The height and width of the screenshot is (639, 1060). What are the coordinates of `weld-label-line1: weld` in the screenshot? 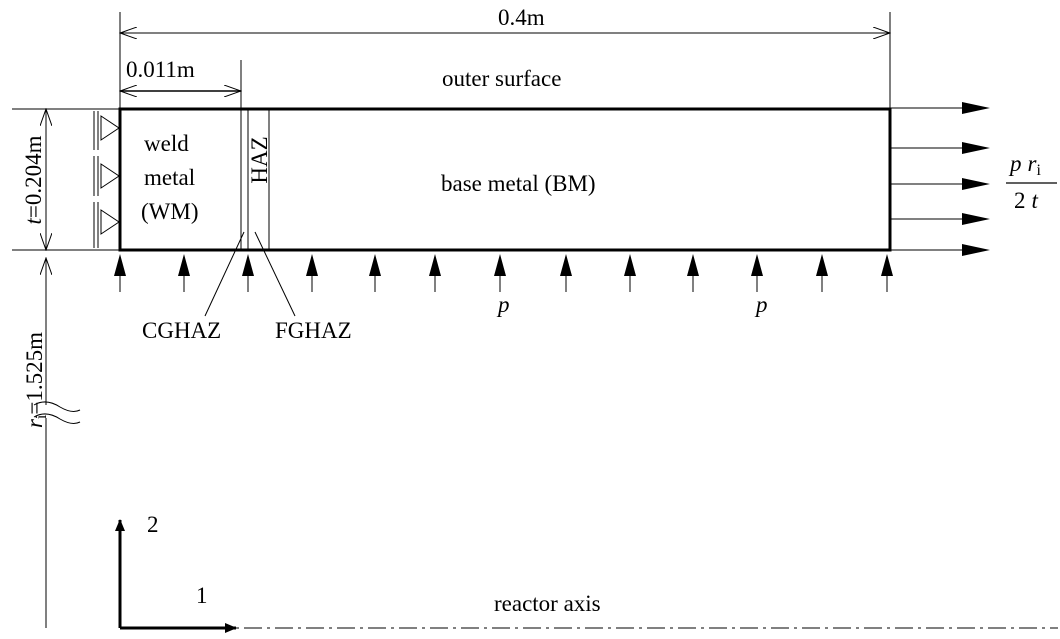 It's located at (166, 143).